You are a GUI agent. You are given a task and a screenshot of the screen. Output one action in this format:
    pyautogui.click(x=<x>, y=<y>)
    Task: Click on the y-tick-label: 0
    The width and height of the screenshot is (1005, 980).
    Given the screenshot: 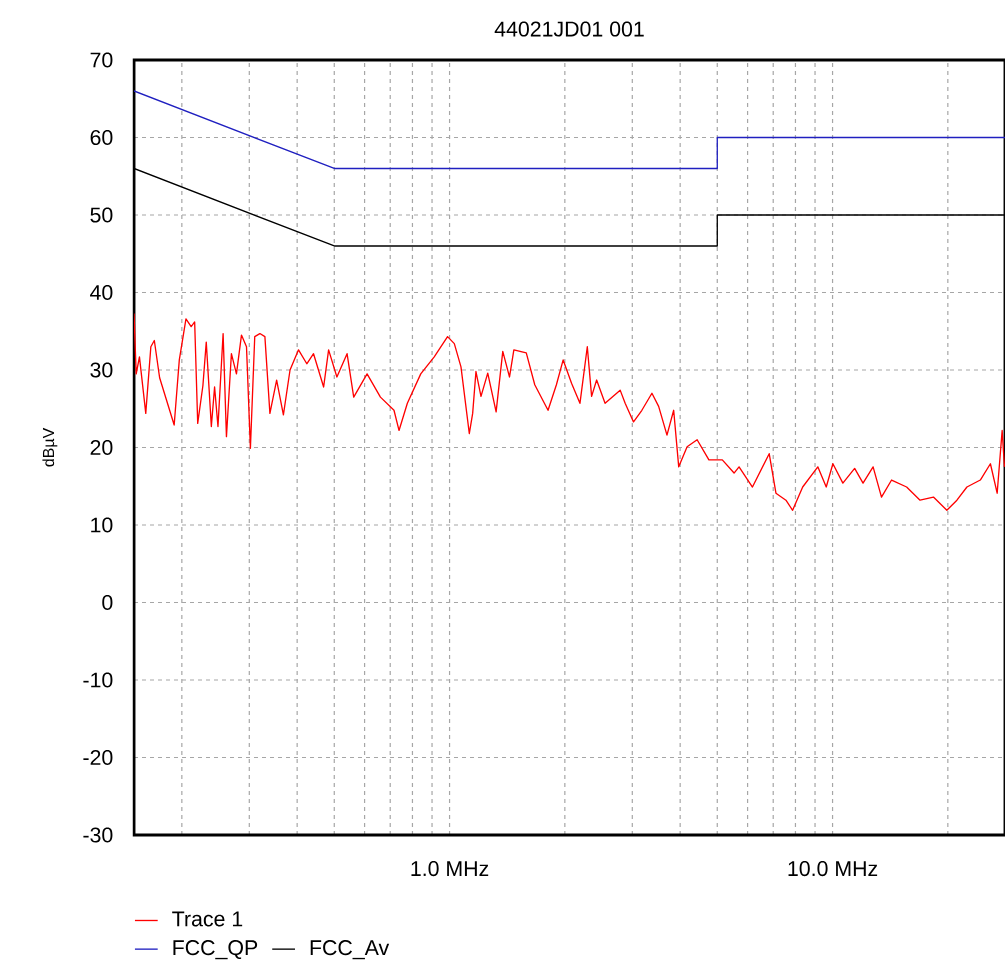 What is the action you would take?
    pyautogui.click(x=107, y=602)
    